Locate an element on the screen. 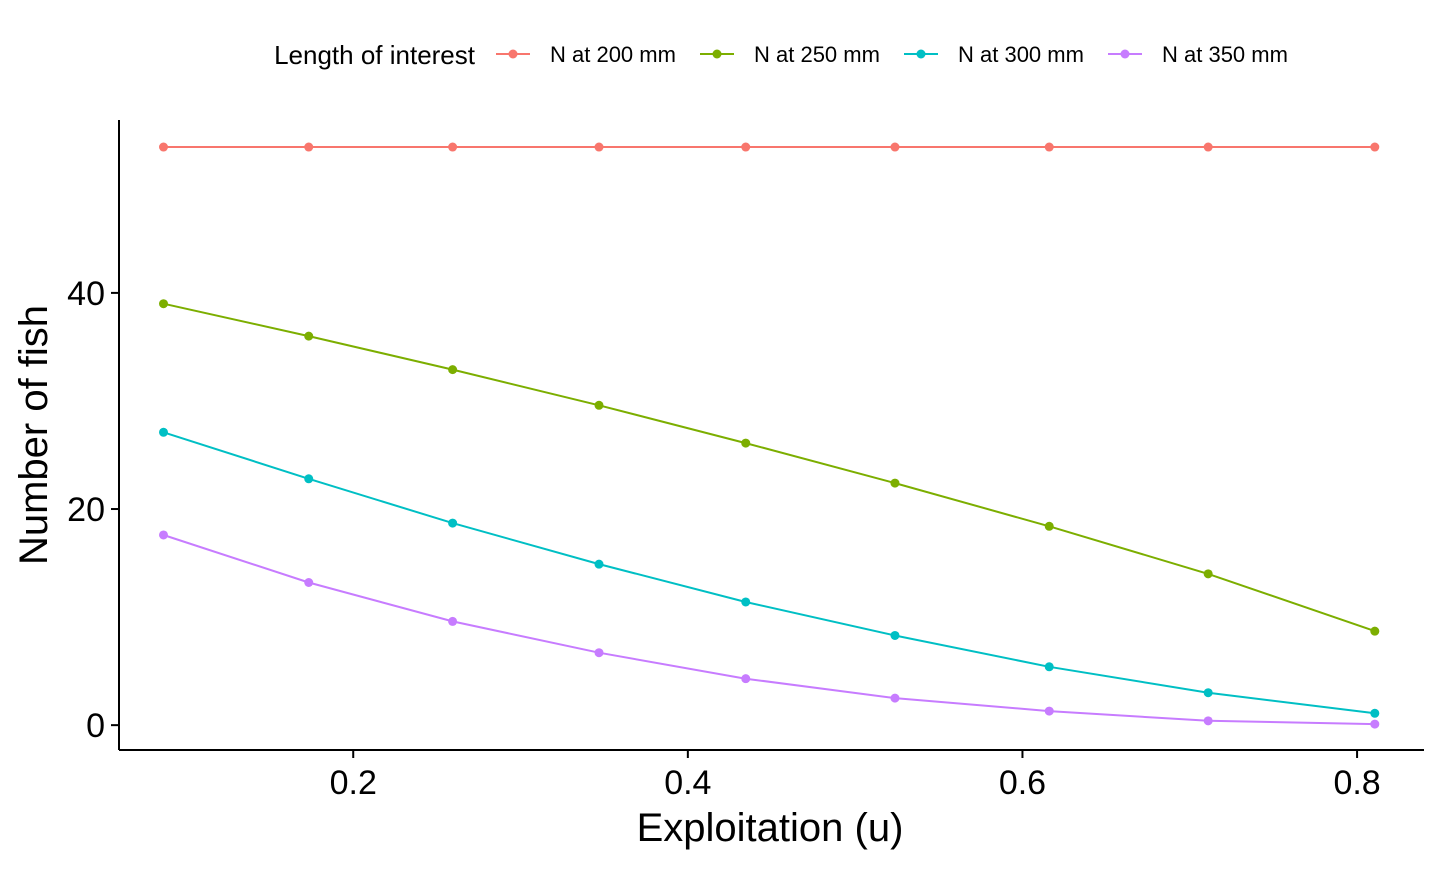  x-tick-label: 0.8 is located at coordinates (1356, 783).